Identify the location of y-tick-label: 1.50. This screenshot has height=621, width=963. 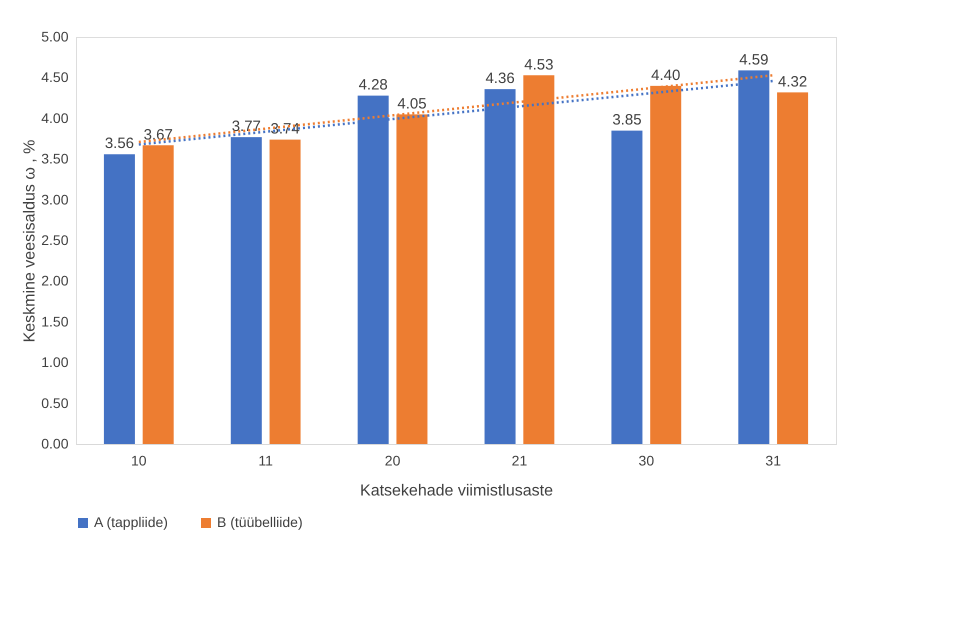
(55, 321).